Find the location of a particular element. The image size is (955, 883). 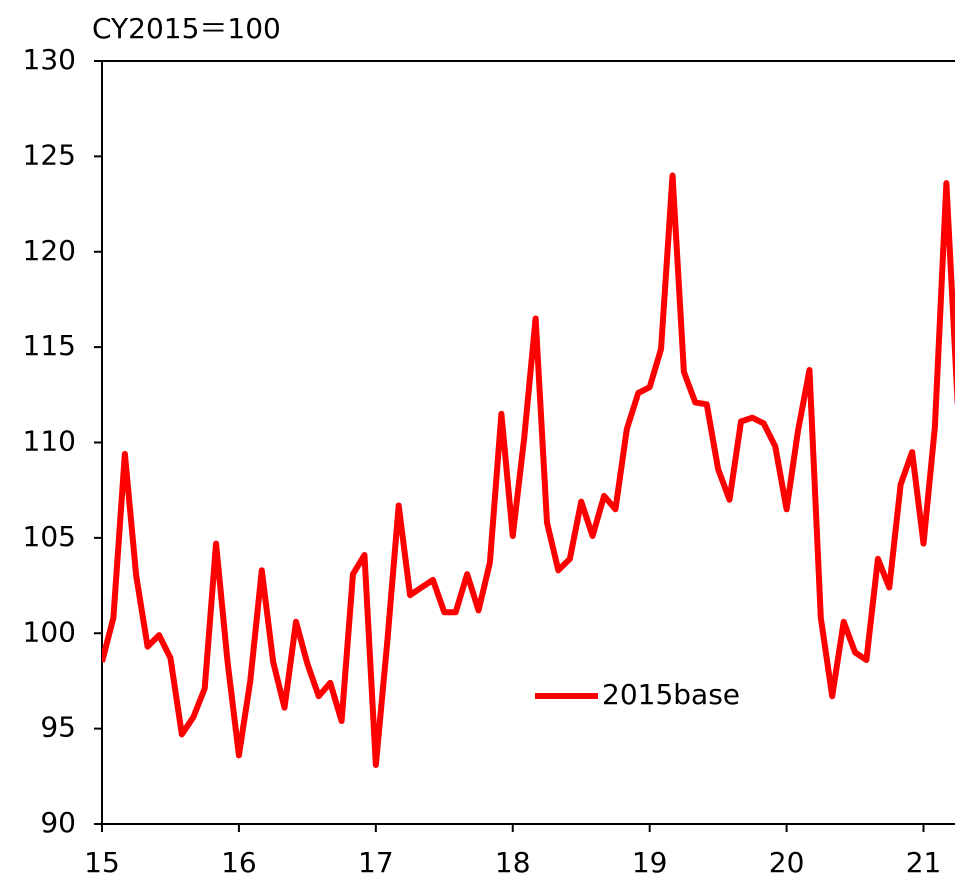

y-tick-label: 120 is located at coordinates (49, 250).